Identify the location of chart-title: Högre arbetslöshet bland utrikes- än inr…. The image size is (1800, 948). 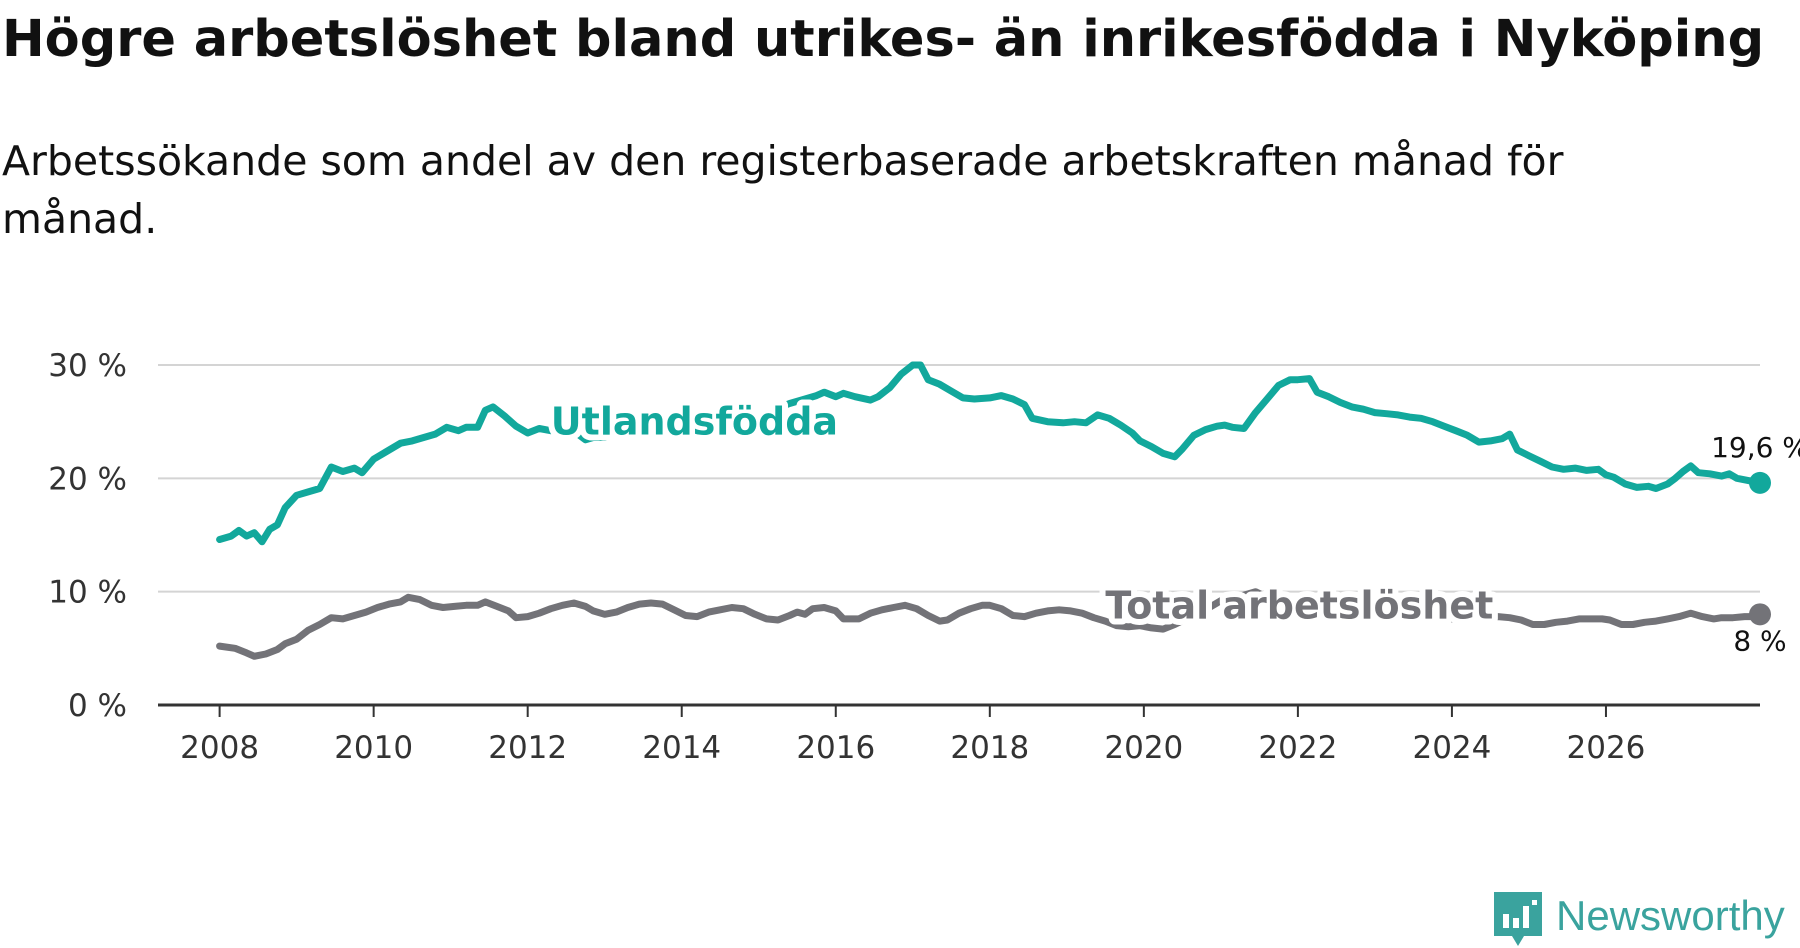
(883, 39).